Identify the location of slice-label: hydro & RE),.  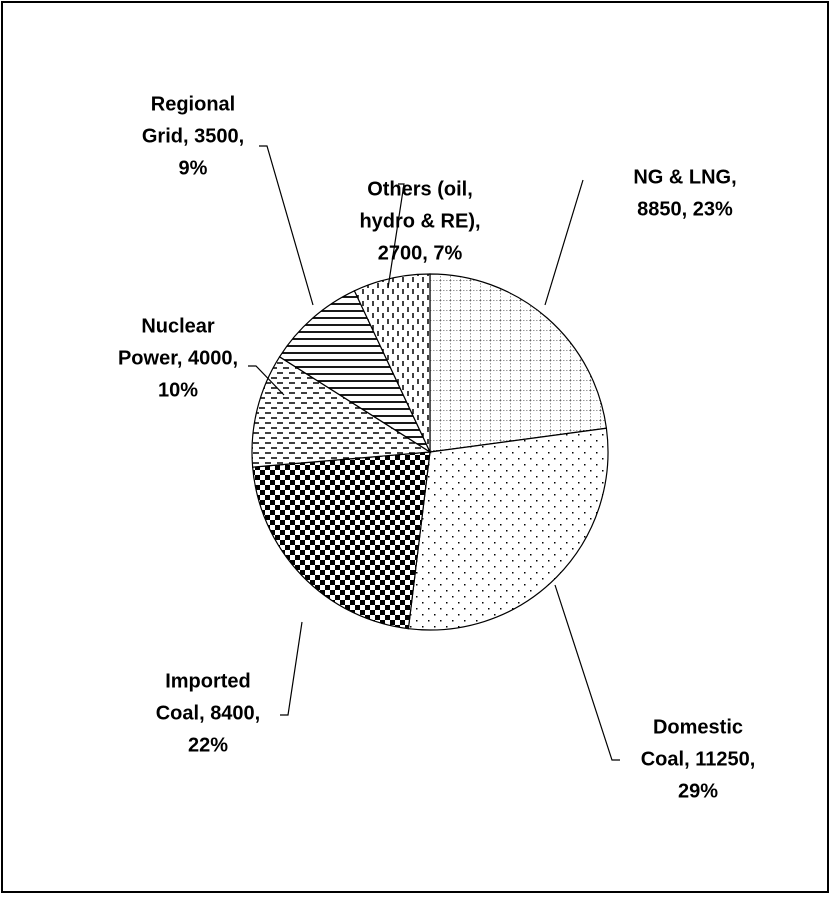
(419, 221).